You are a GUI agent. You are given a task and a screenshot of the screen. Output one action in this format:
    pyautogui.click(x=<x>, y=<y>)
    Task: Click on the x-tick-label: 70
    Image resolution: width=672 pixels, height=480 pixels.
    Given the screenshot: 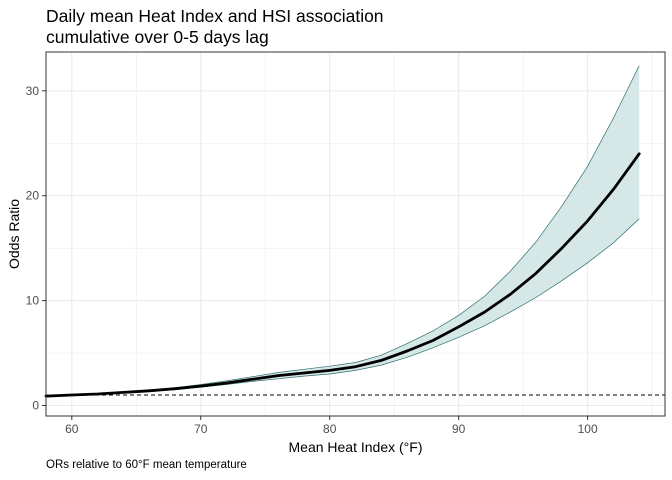 What is the action you would take?
    pyautogui.click(x=201, y=429)
    